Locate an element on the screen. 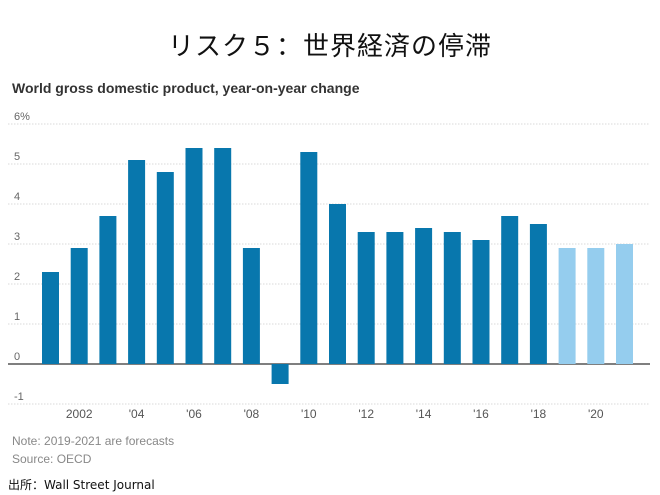 This screenshot has width=660, height=495. source-credit: 出所：Wall Street Journal is located at coordinates (81, 485).